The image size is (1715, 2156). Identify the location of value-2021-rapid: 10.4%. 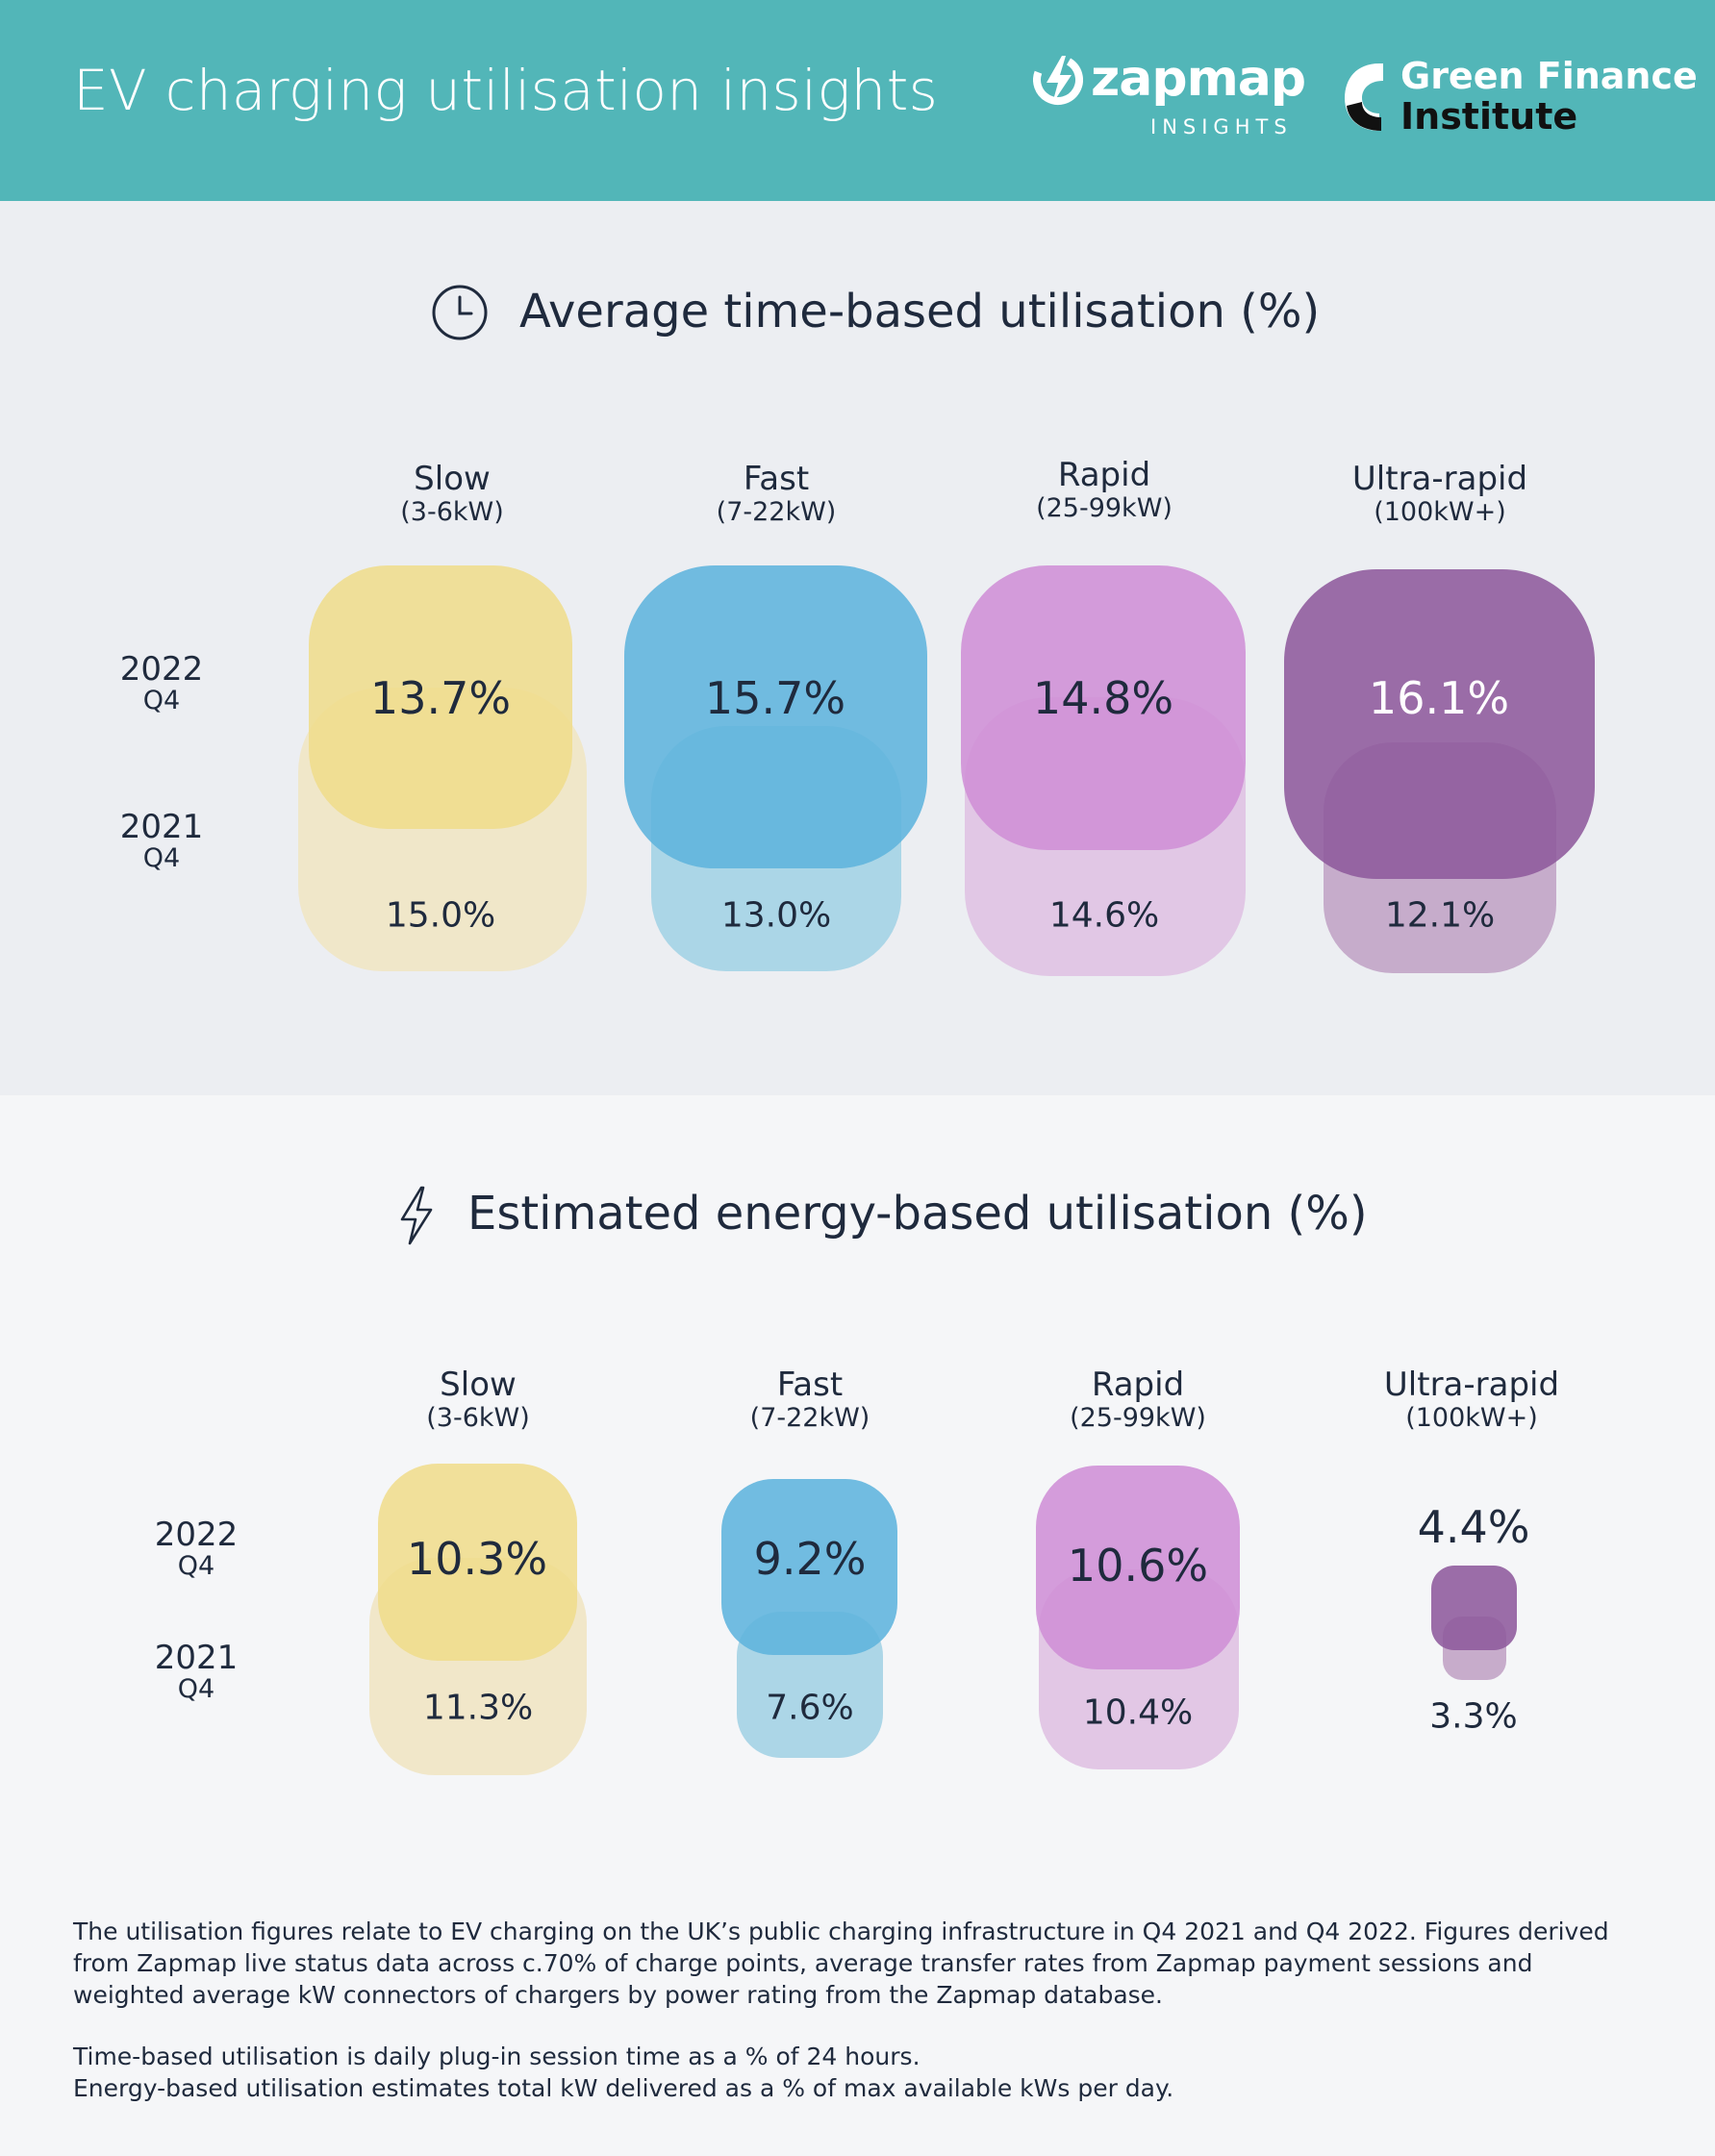
(1138, 1712).